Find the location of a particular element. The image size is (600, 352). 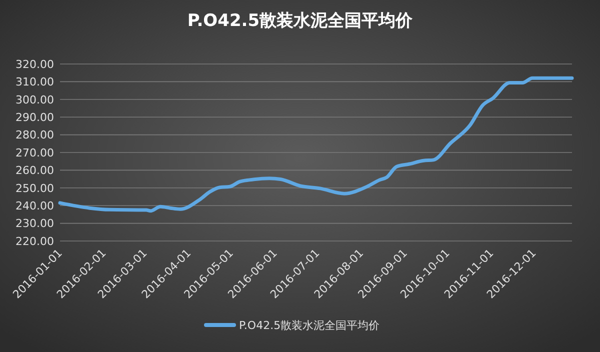

y-tick-label: 310.00 is located at coordinates (35, 82).